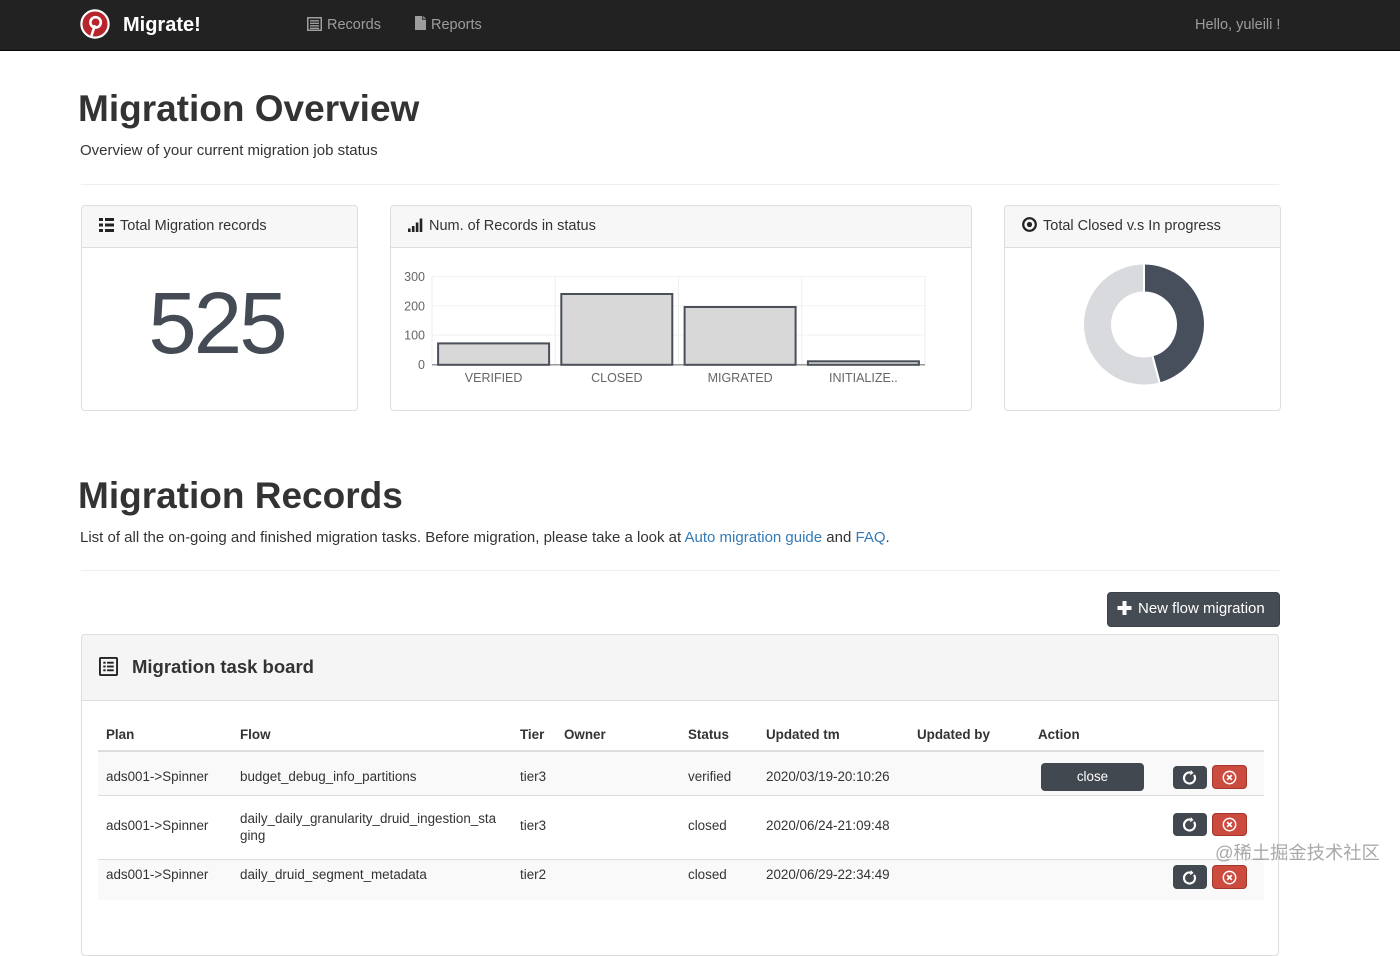  What do you see at coordinates (414, 306) in the screenshot?
I see `svg-text: 200` at bounding box center [414, 306].